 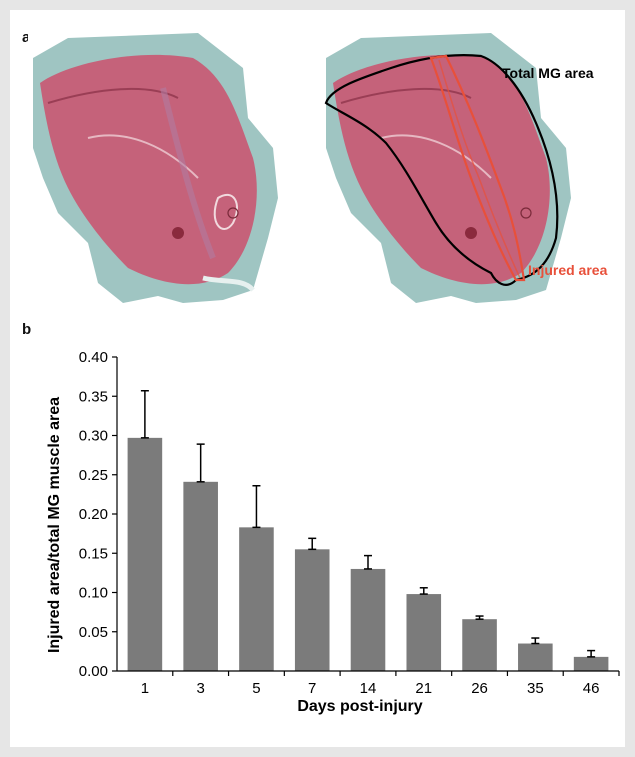 What do you see at coordinates (312, 688) in the screenshot?
I see `x-tick-label: 7` at bounding box center [312, 688].